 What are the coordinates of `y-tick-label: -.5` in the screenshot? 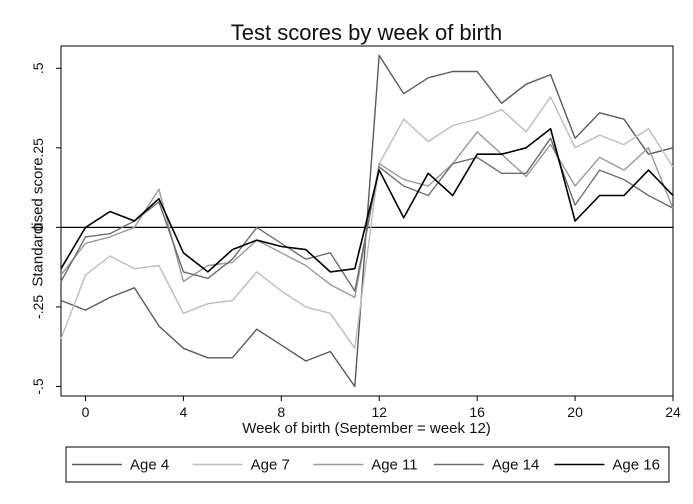 It's located at (38, 386).